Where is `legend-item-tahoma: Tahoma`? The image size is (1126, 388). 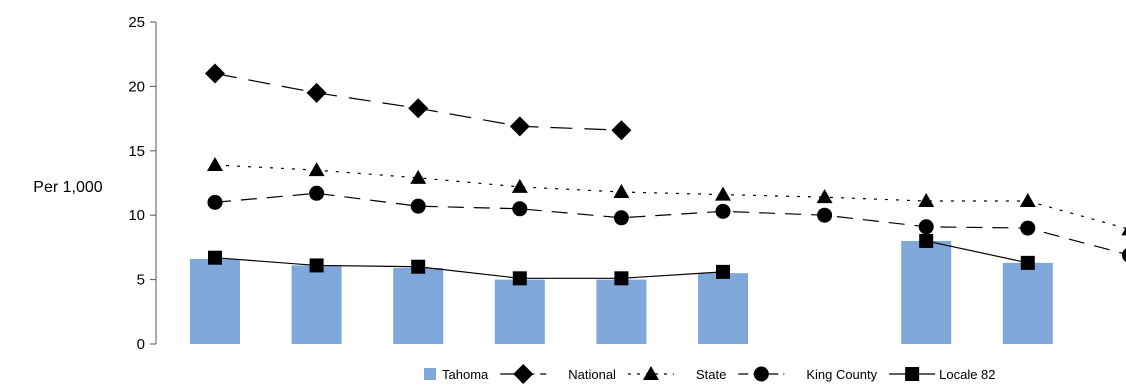 legend-item-tahoma: Tahoma is located at coordinates (456, 374).